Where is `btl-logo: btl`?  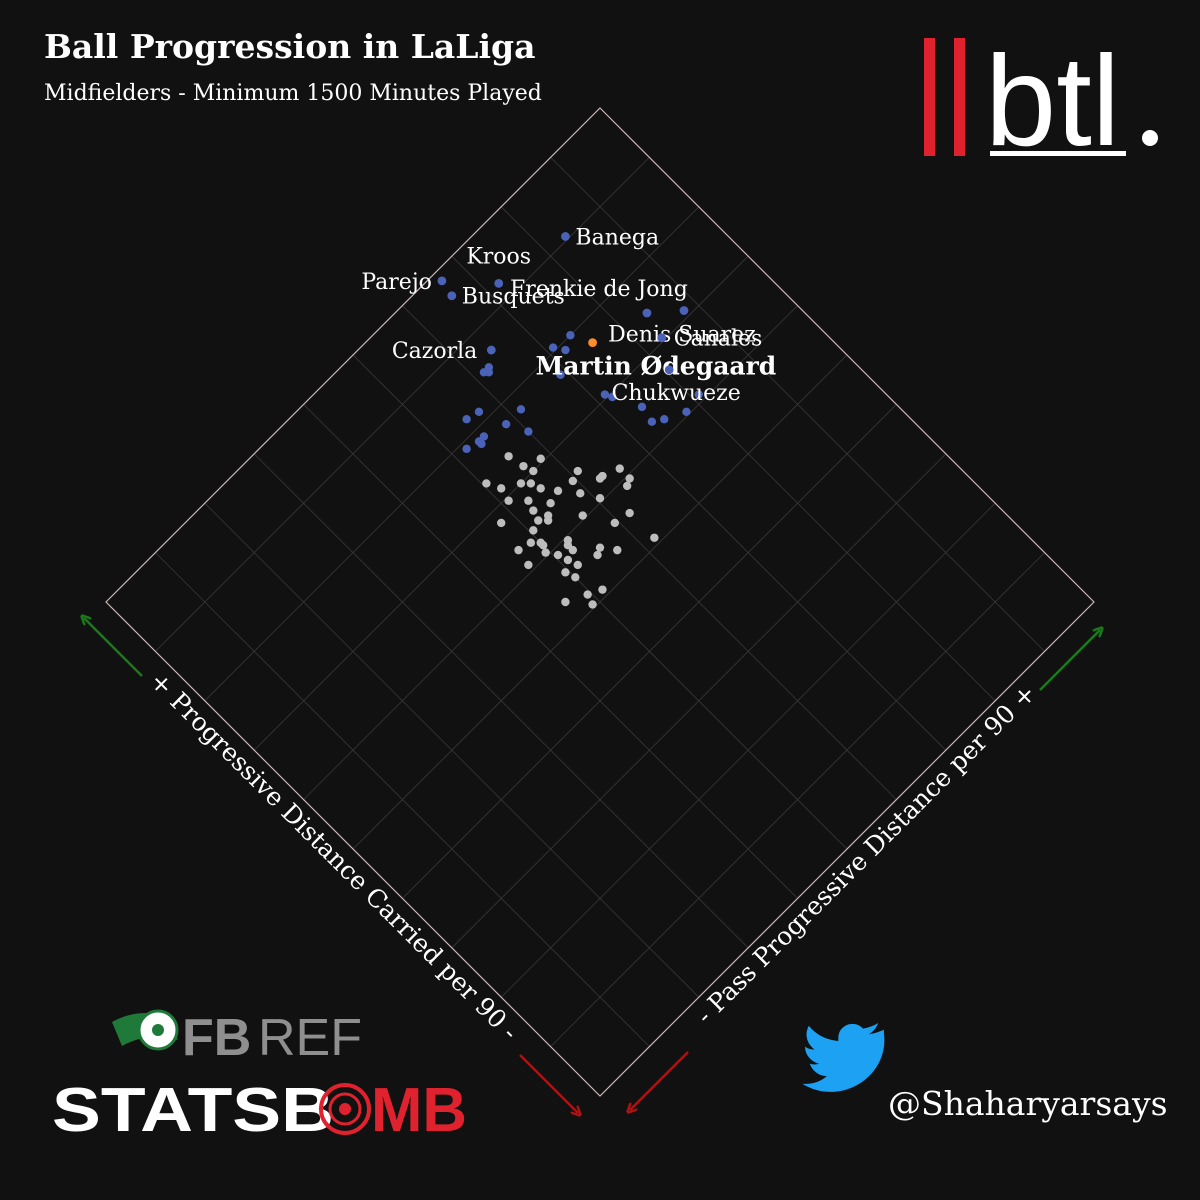
btl-logo: btl is located at coordinates (1041, 101).